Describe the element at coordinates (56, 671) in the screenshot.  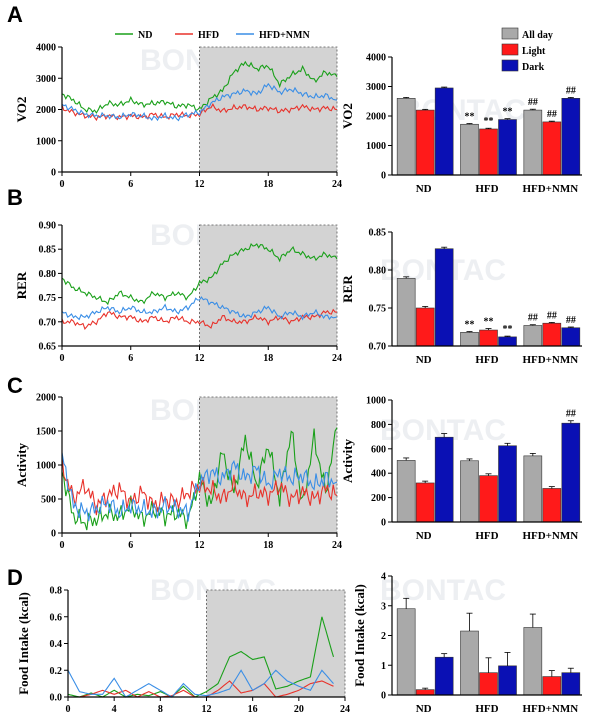
I see `y-tick-label: 0.2` at that location.